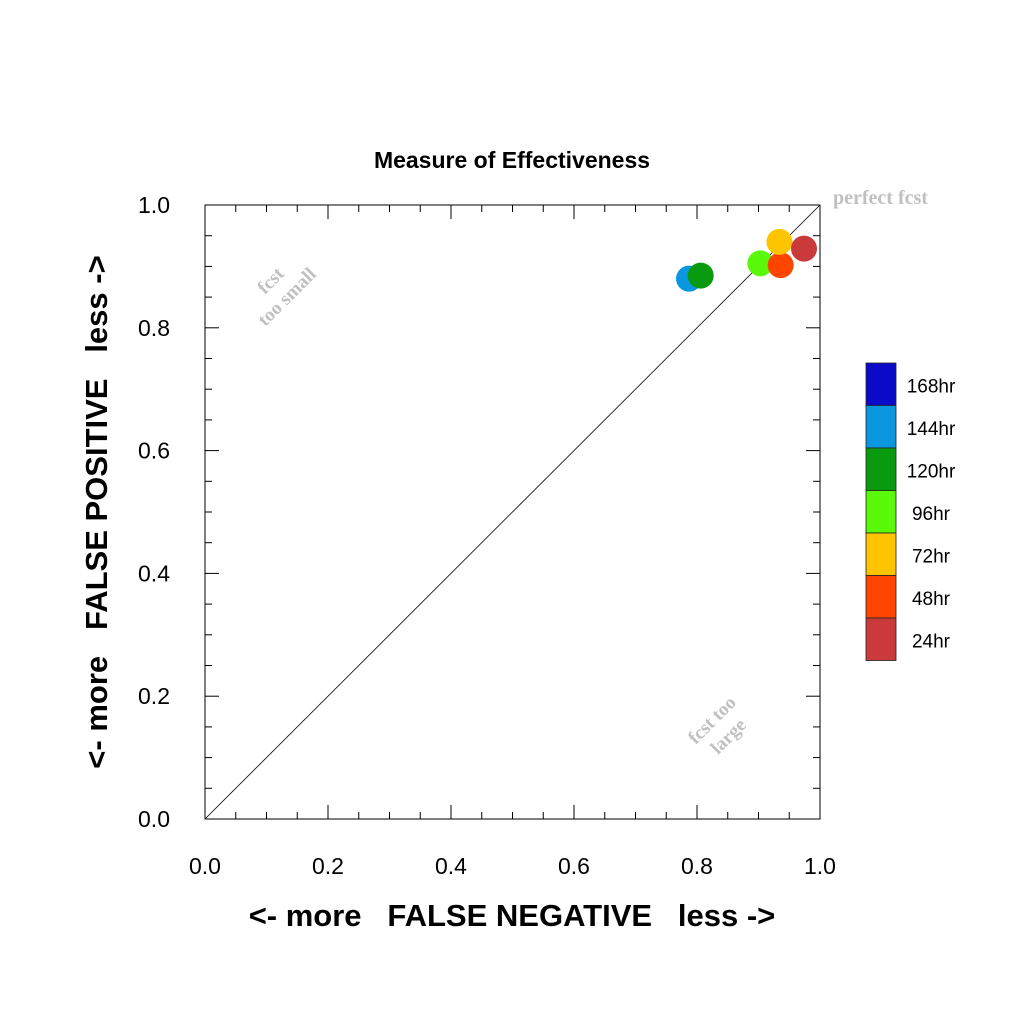 The width and height of the screenshot is (1024, 1024). What do you see at coordinates (779, 241) in the screenshot?
I see `point-72hr` at bounding box center [779, 241].